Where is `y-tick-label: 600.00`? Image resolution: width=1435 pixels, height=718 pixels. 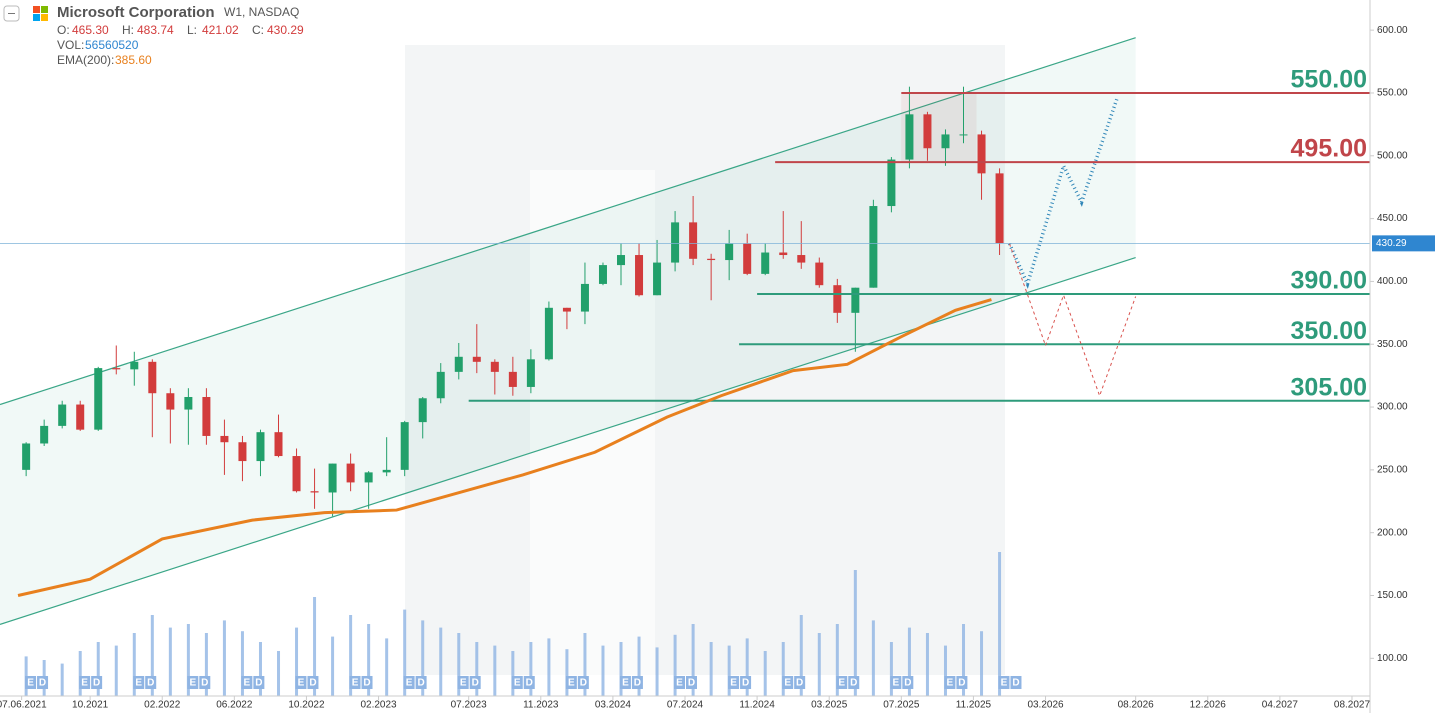
y-tick-label: 600.00 is located at coordinates (1392, 30).